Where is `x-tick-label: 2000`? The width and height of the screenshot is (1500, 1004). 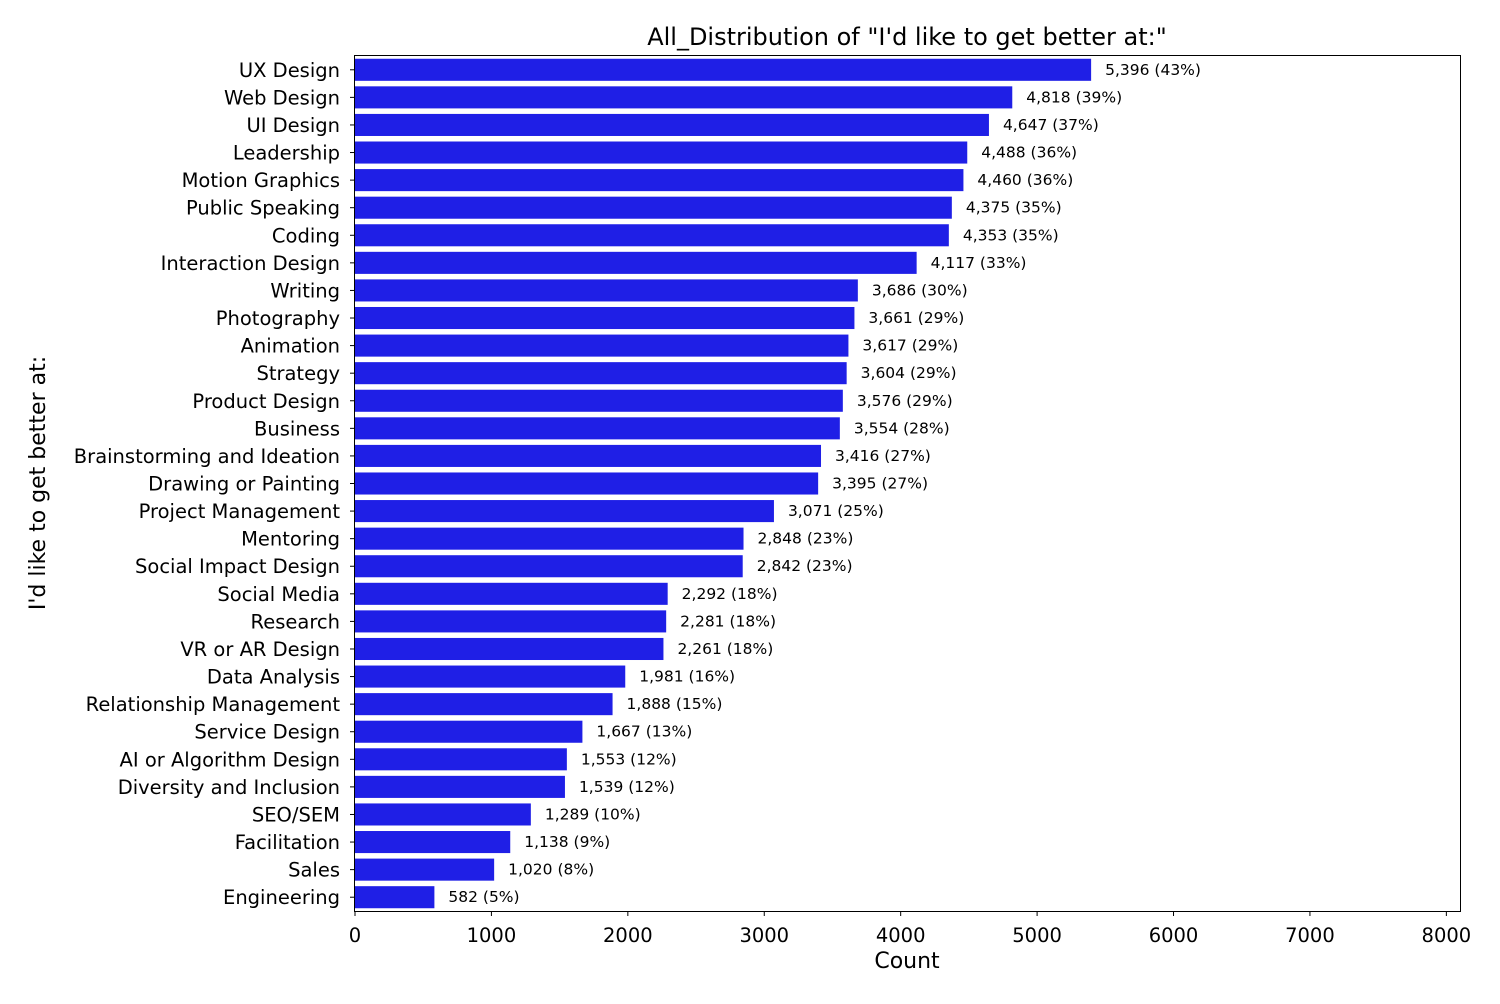
x-tick-label: 2000 is located at coordinates (628, 935).